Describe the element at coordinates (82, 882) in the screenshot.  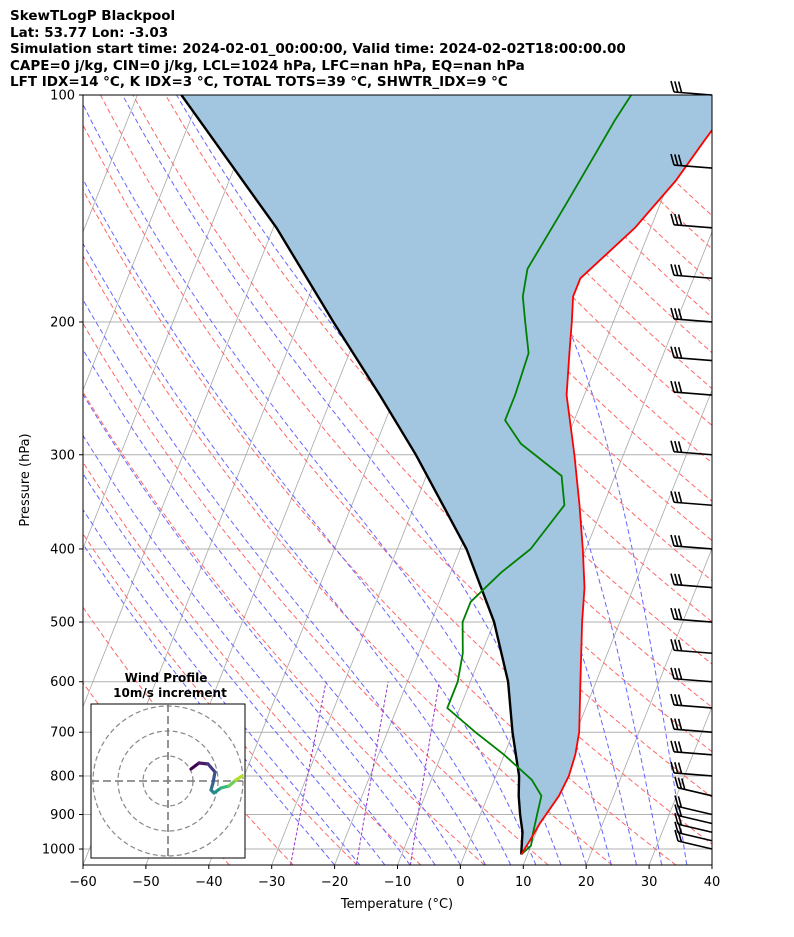
I see `x-tick-label: −60` at that location.